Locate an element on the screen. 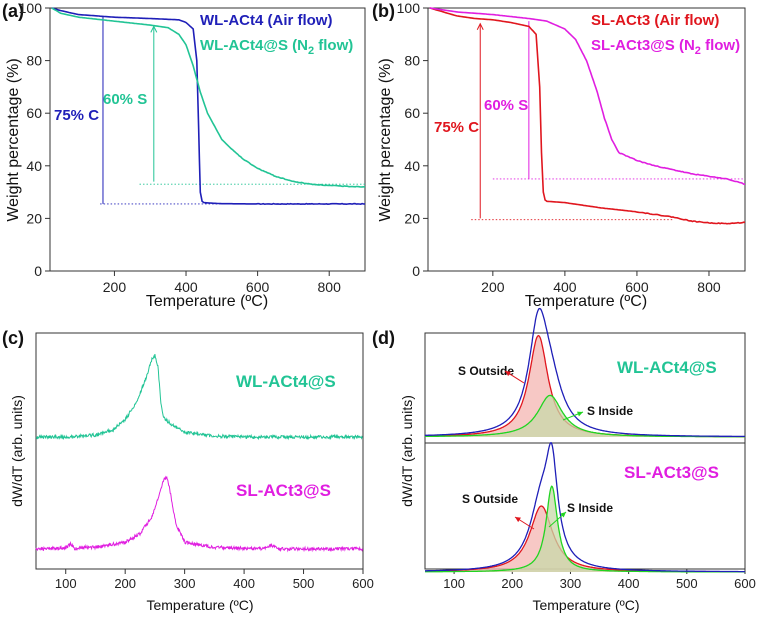 The width and height of the screenshot is (760, 623). panel-a-annotation-carbon: 75% C is located at coordinates (76, 115).